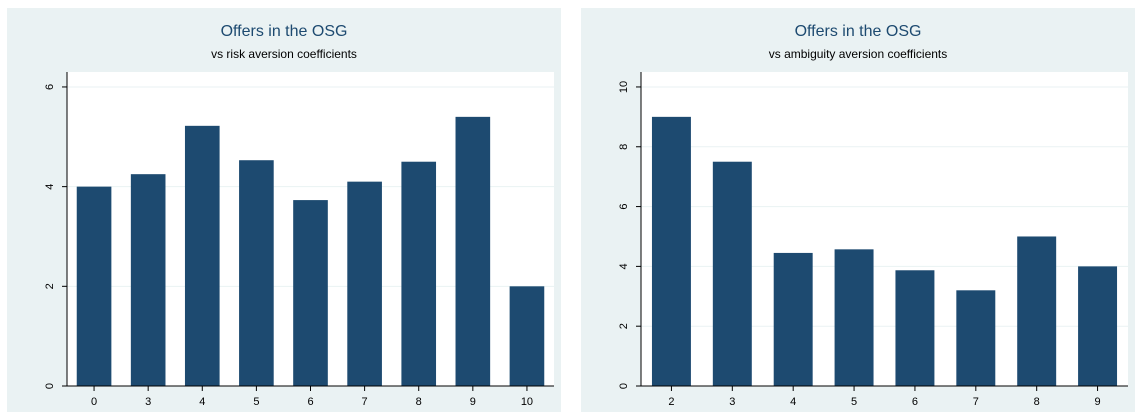 Image resolution: width=1143 pixels, height=416 pixels. Describe the element at coordinates (94, 402) in the screenshot. I see `x-tick-label: 0` at that location.